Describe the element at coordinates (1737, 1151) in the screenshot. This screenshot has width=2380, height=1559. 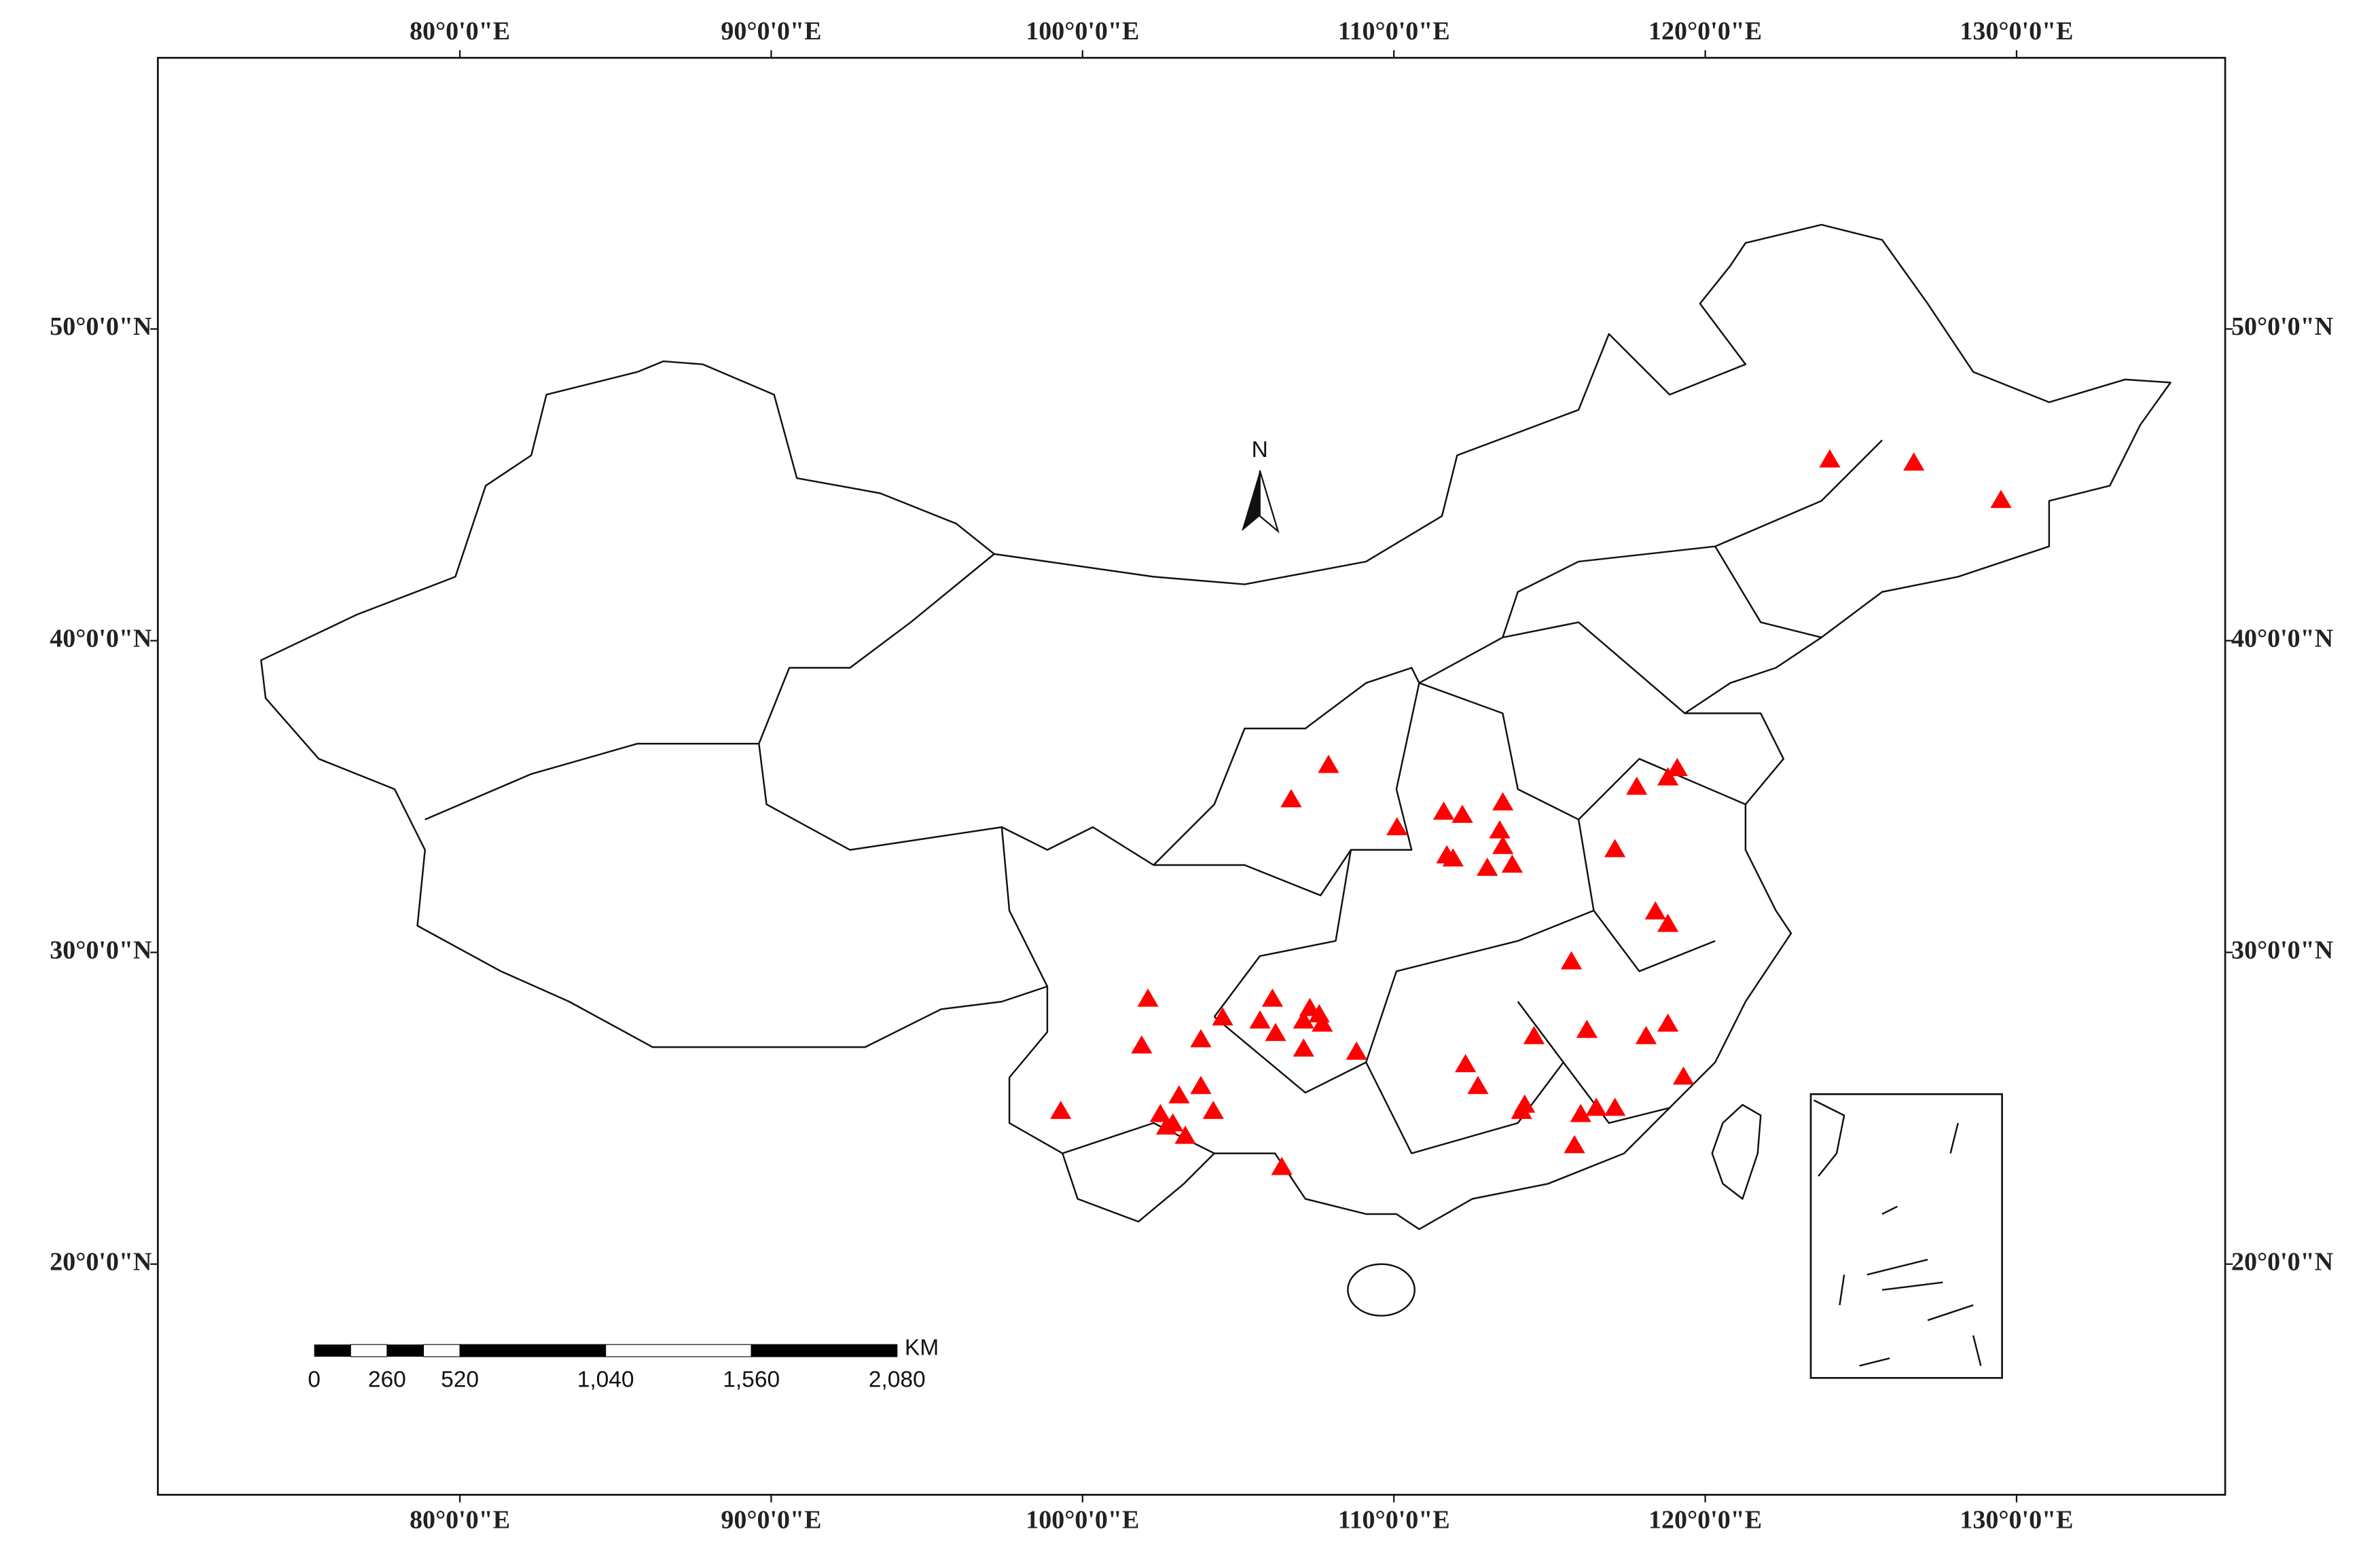
I see `taiwan-outline` at that location.